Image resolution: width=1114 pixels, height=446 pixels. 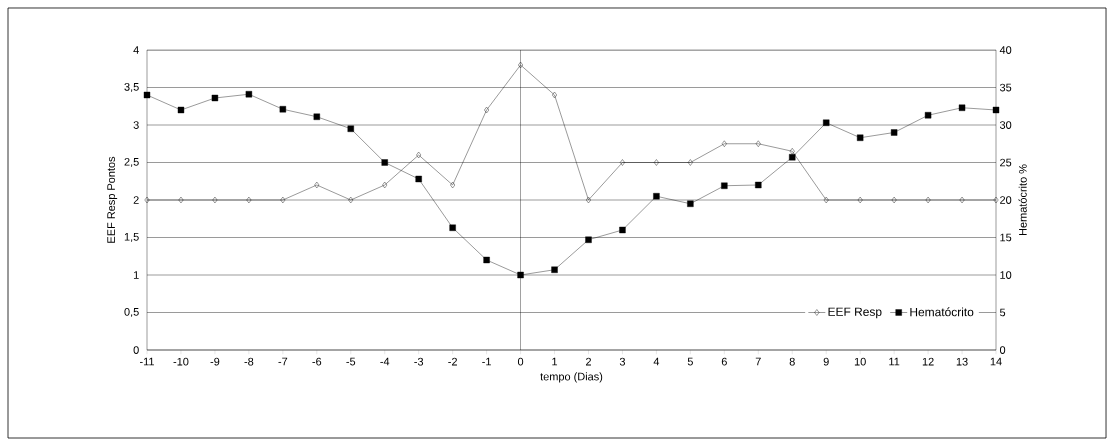 I want to click on y-tick-label: 0, so click(x=136, y=350).